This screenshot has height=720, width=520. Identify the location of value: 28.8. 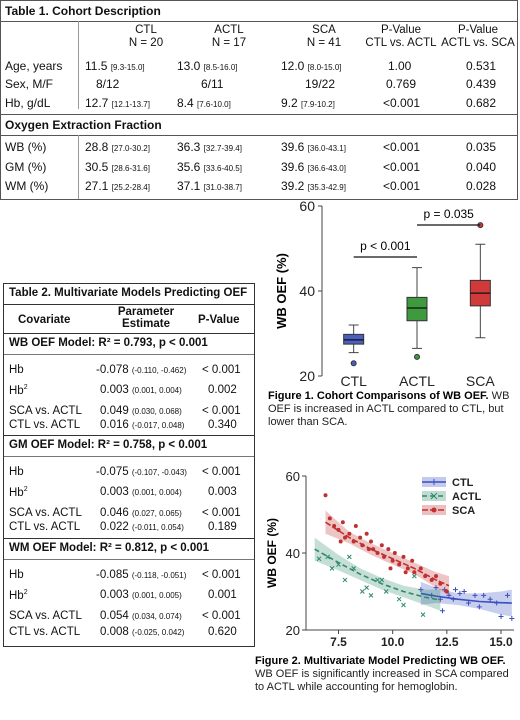
(97, 147).